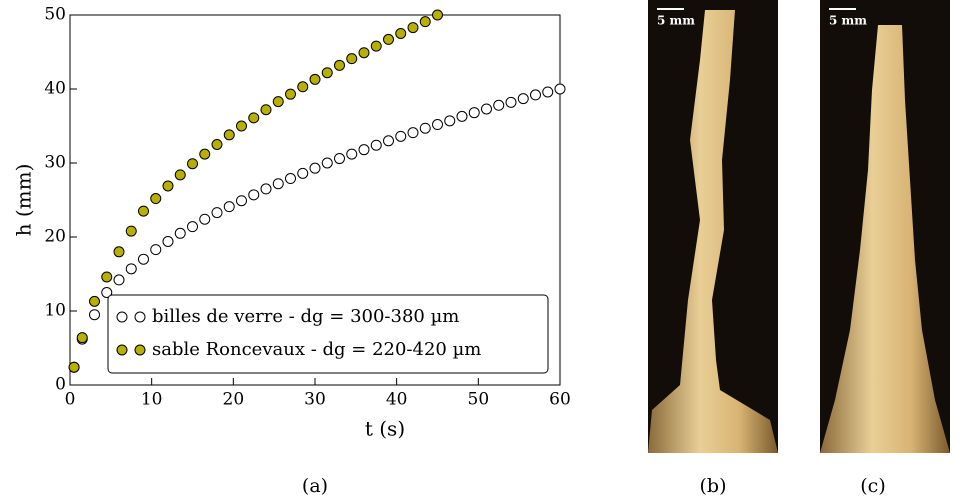 Image resolution: width=969 pixels, height=504 pixels. What do you see at coordinates (316, 349) in the screenshot?
I see `legend-label: sable Roncevaux - dg = 220-420 µm` at bounding box center [316, 349].